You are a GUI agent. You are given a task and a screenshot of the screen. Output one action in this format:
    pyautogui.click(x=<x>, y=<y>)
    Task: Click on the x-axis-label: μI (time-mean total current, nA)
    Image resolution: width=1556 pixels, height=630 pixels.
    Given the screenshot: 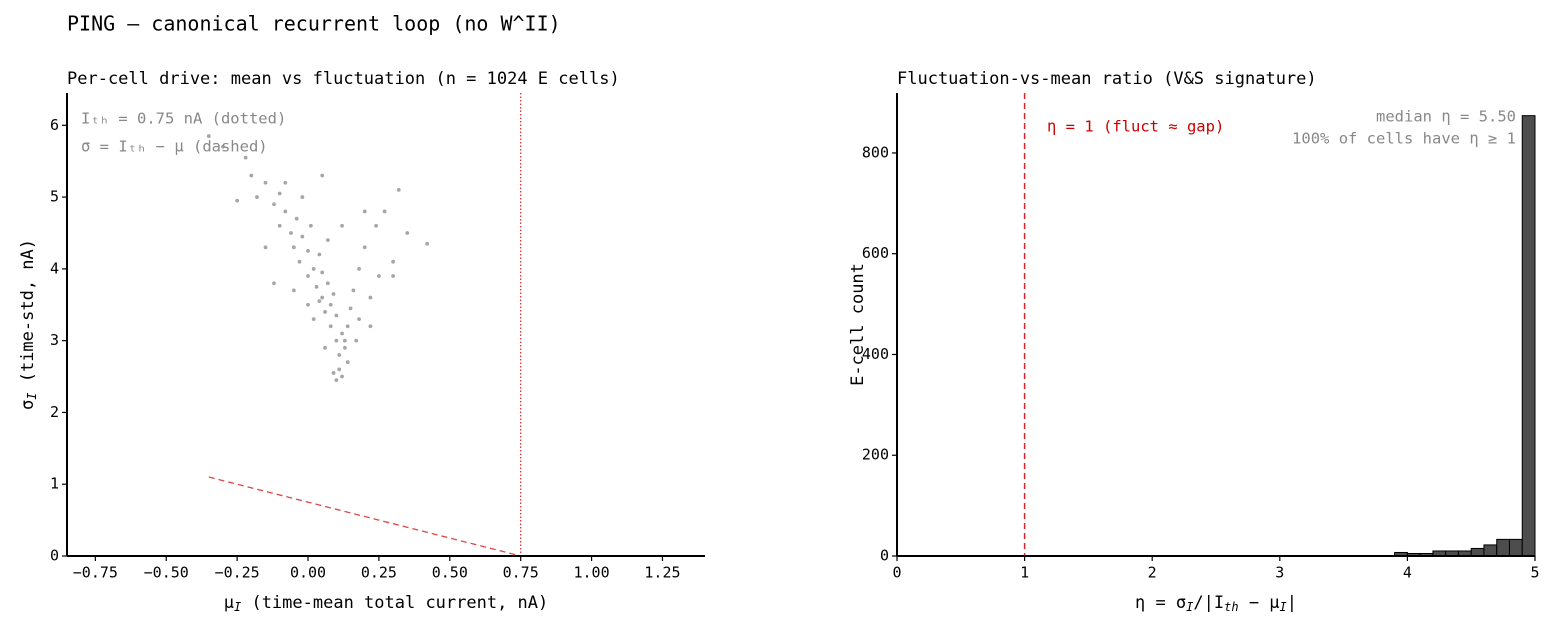 What is the action you would take?
    pyautogui.click(x=386, y=603)
    